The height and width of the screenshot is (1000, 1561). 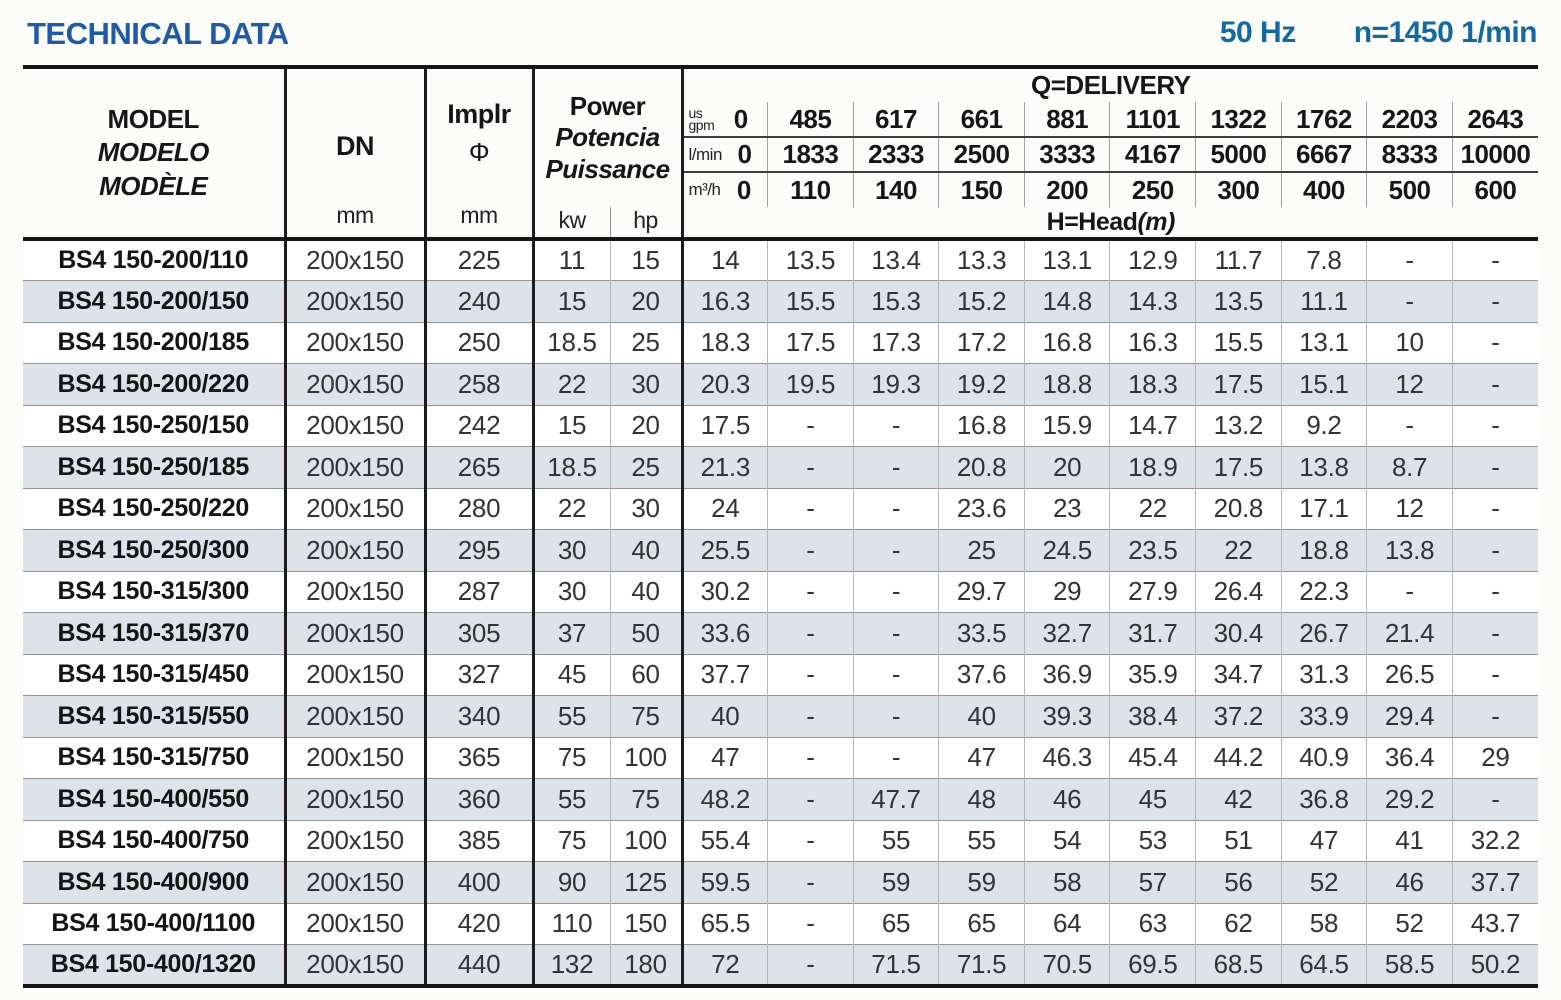 What do you see at coordinates (646, 923) in the screenshot?
I see `hp-cell: 150` at bounding box center [646, 923].